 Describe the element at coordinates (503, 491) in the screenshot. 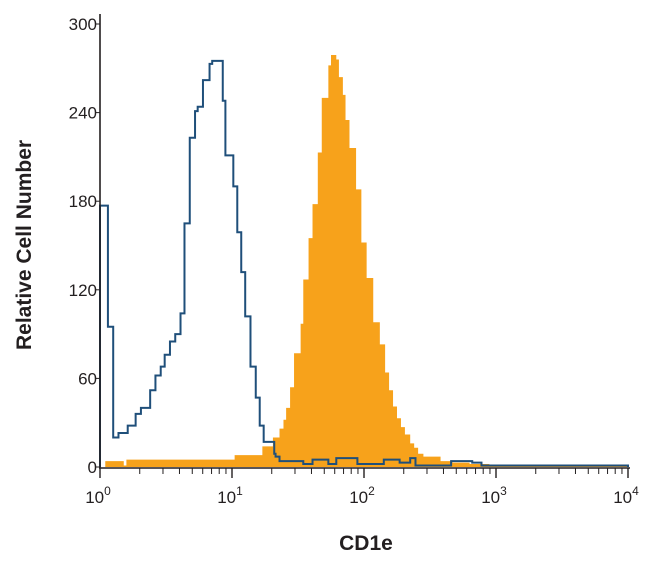

I see `x-tick-exponent: 3` at that location.